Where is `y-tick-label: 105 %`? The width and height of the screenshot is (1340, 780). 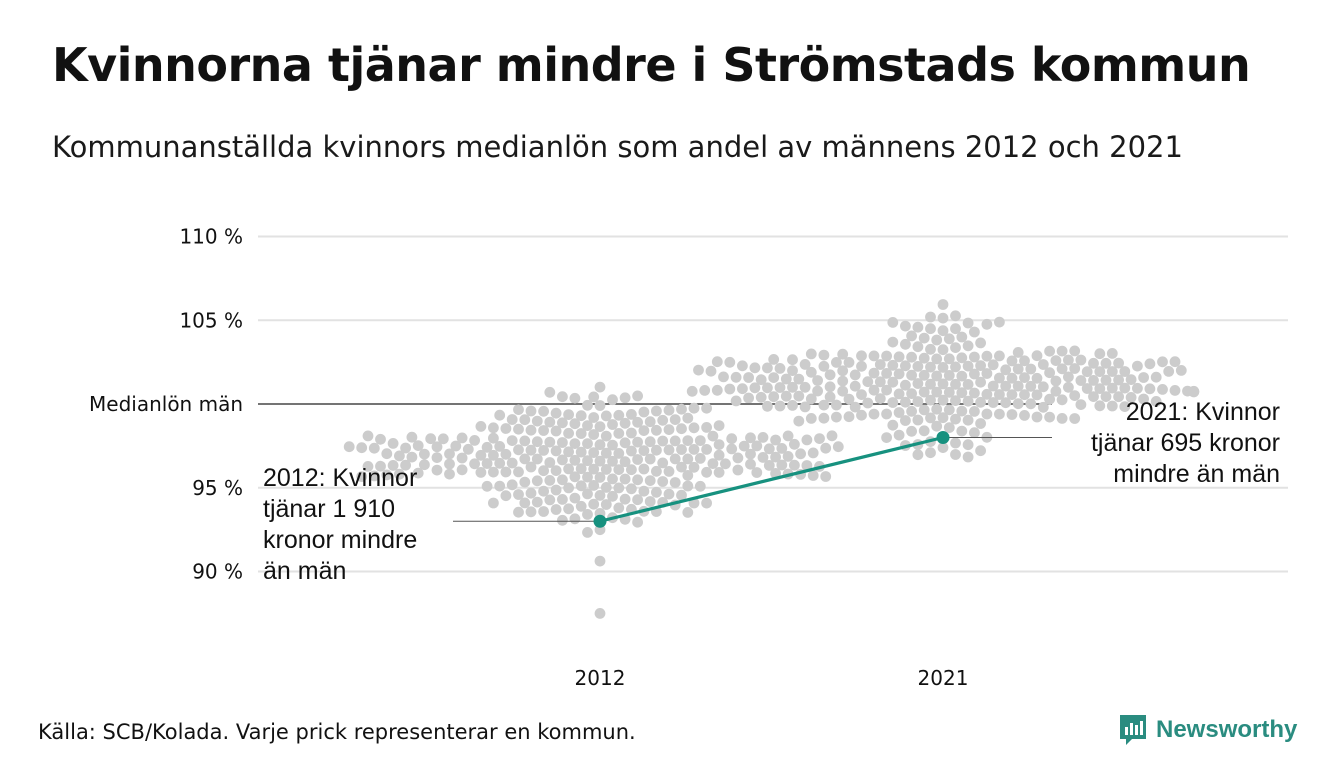
y-tick-label: 105 % is located at coordinates (211, 320).